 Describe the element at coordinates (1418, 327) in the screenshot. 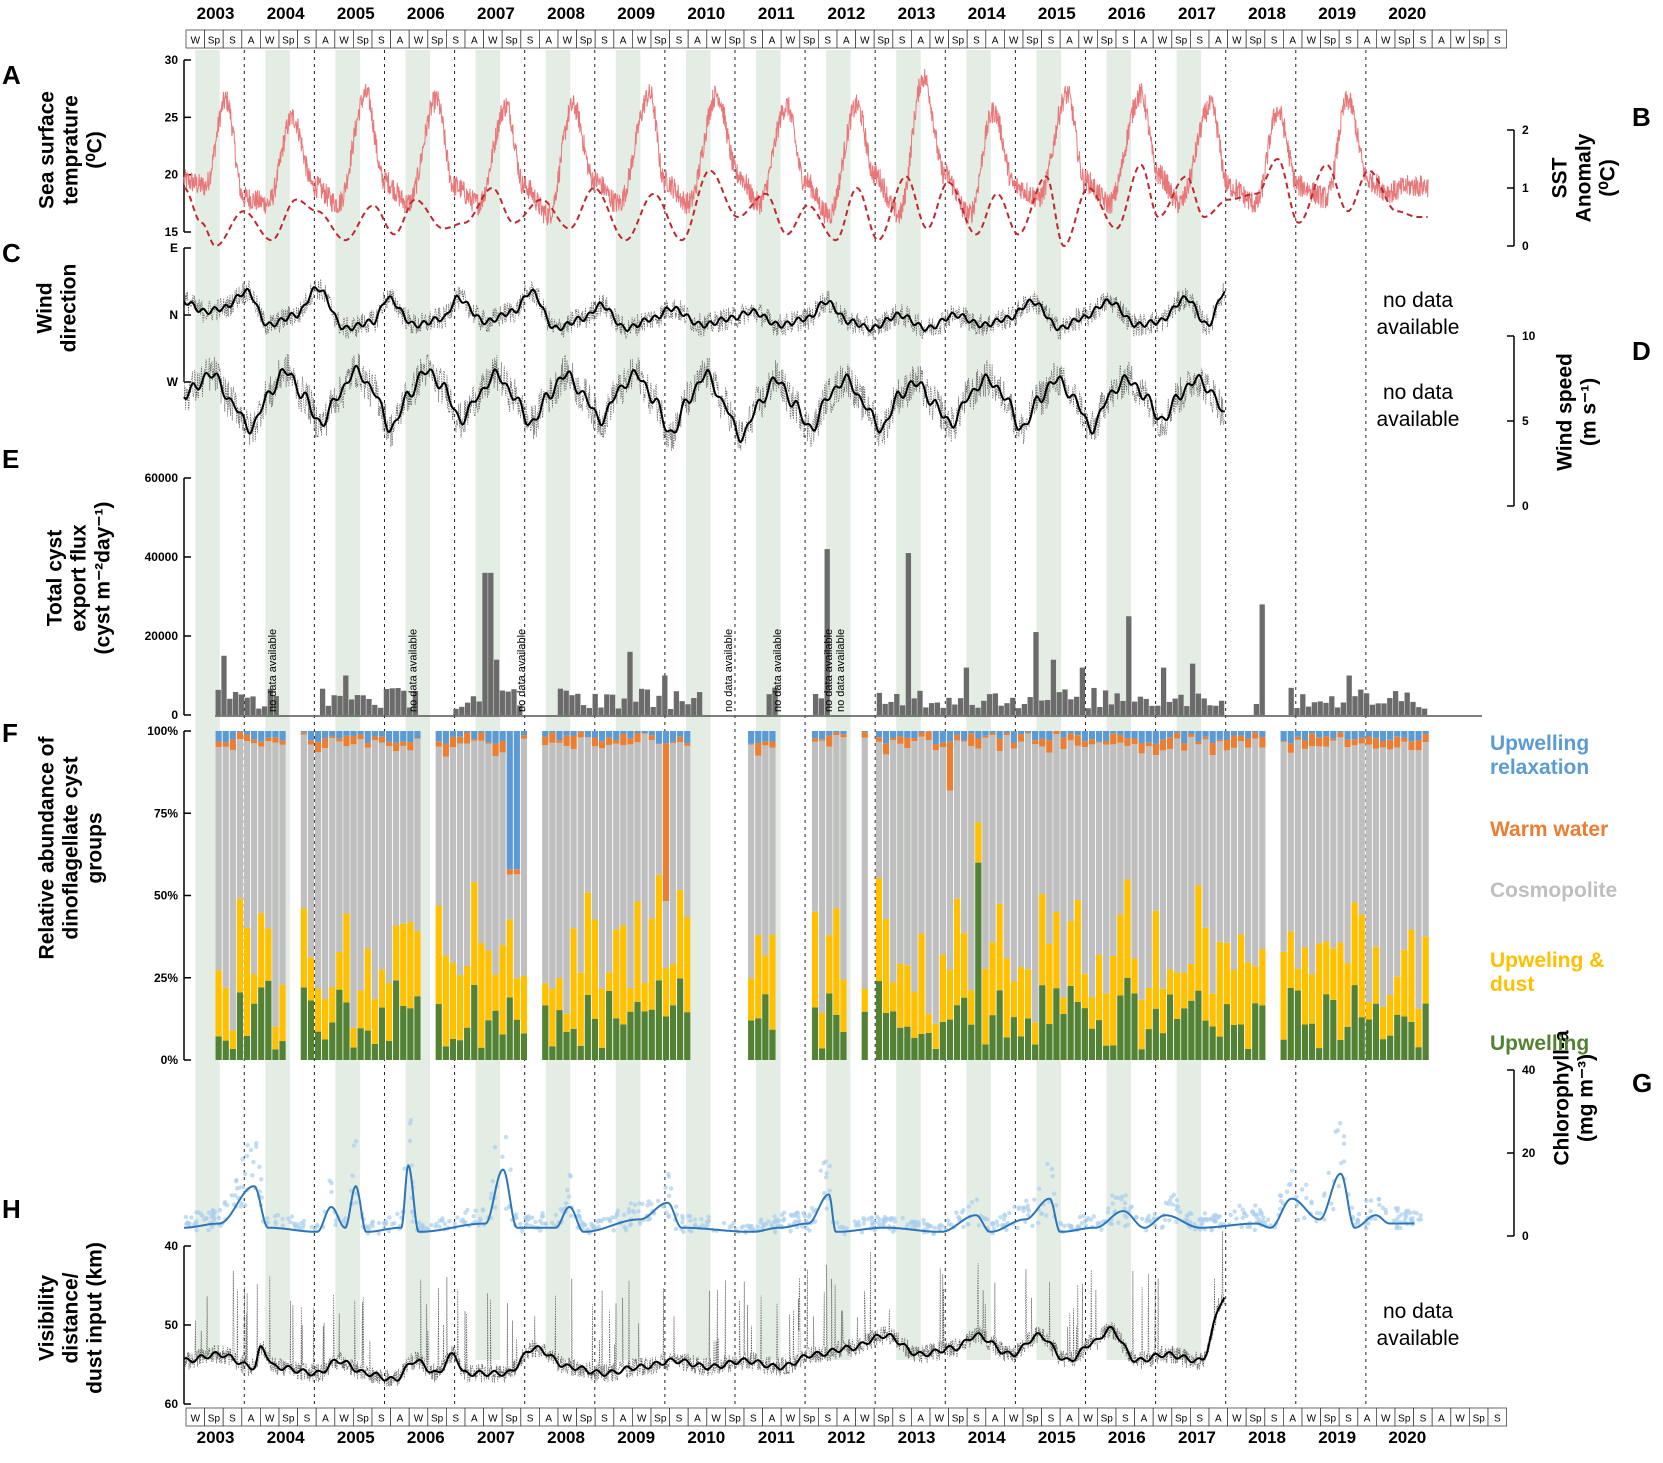

I see `no-data-label-wind-direction: available` at that location.